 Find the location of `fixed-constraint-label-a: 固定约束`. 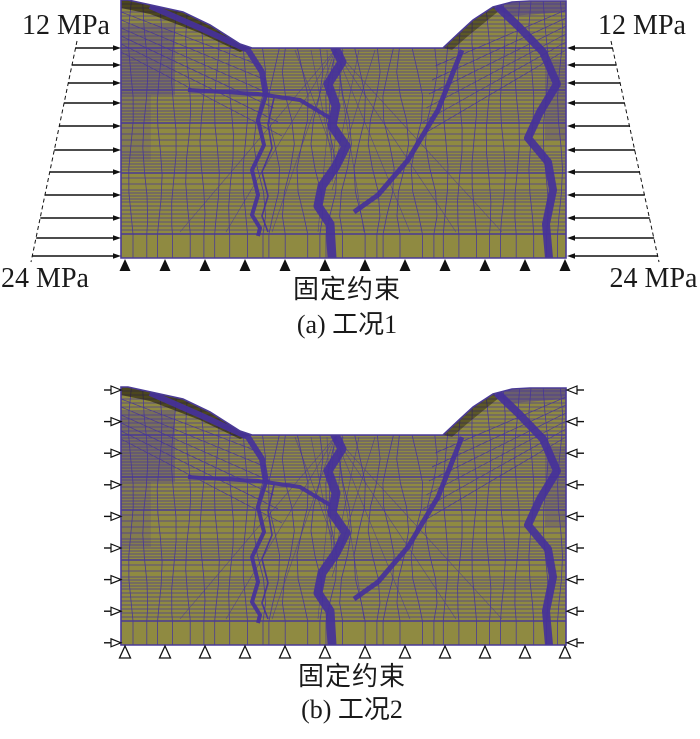

fixed-constraint-label-a: 固定约束 is located at coordinates (346, 289).